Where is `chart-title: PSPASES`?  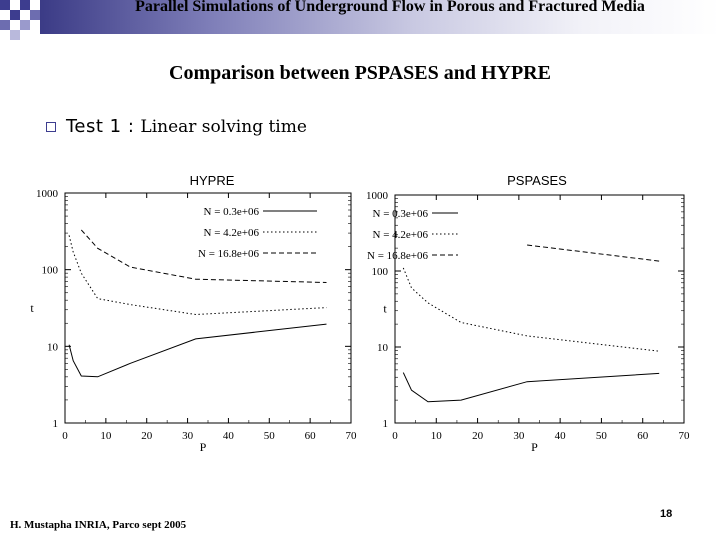
chart-title: PSPASES is located at coordinates (537, 180).